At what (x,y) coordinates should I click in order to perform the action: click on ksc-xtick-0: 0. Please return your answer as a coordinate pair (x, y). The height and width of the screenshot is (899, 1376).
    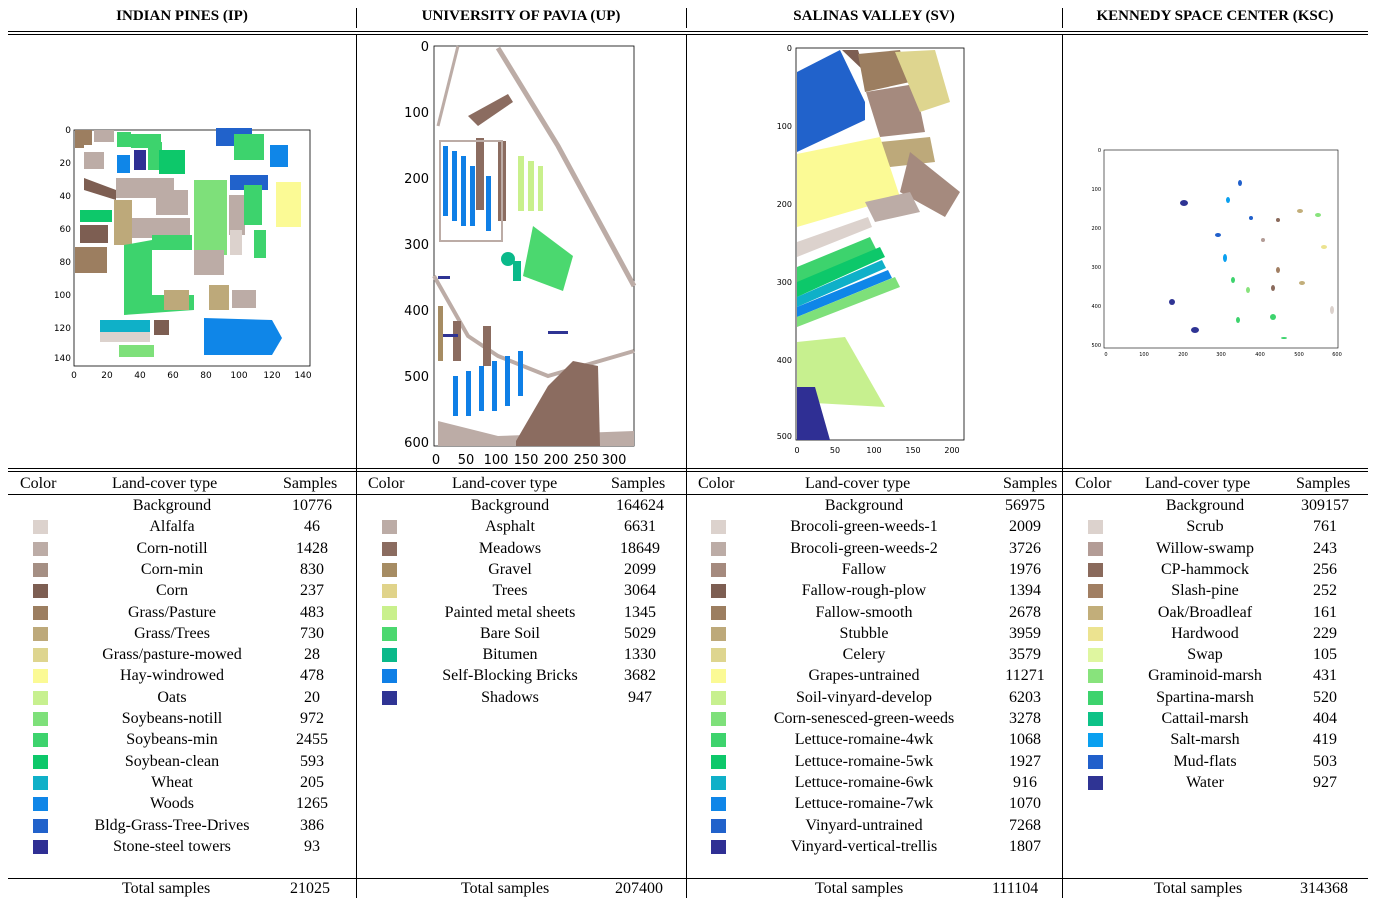
    Looking at the image, I should click on (1105, 355).